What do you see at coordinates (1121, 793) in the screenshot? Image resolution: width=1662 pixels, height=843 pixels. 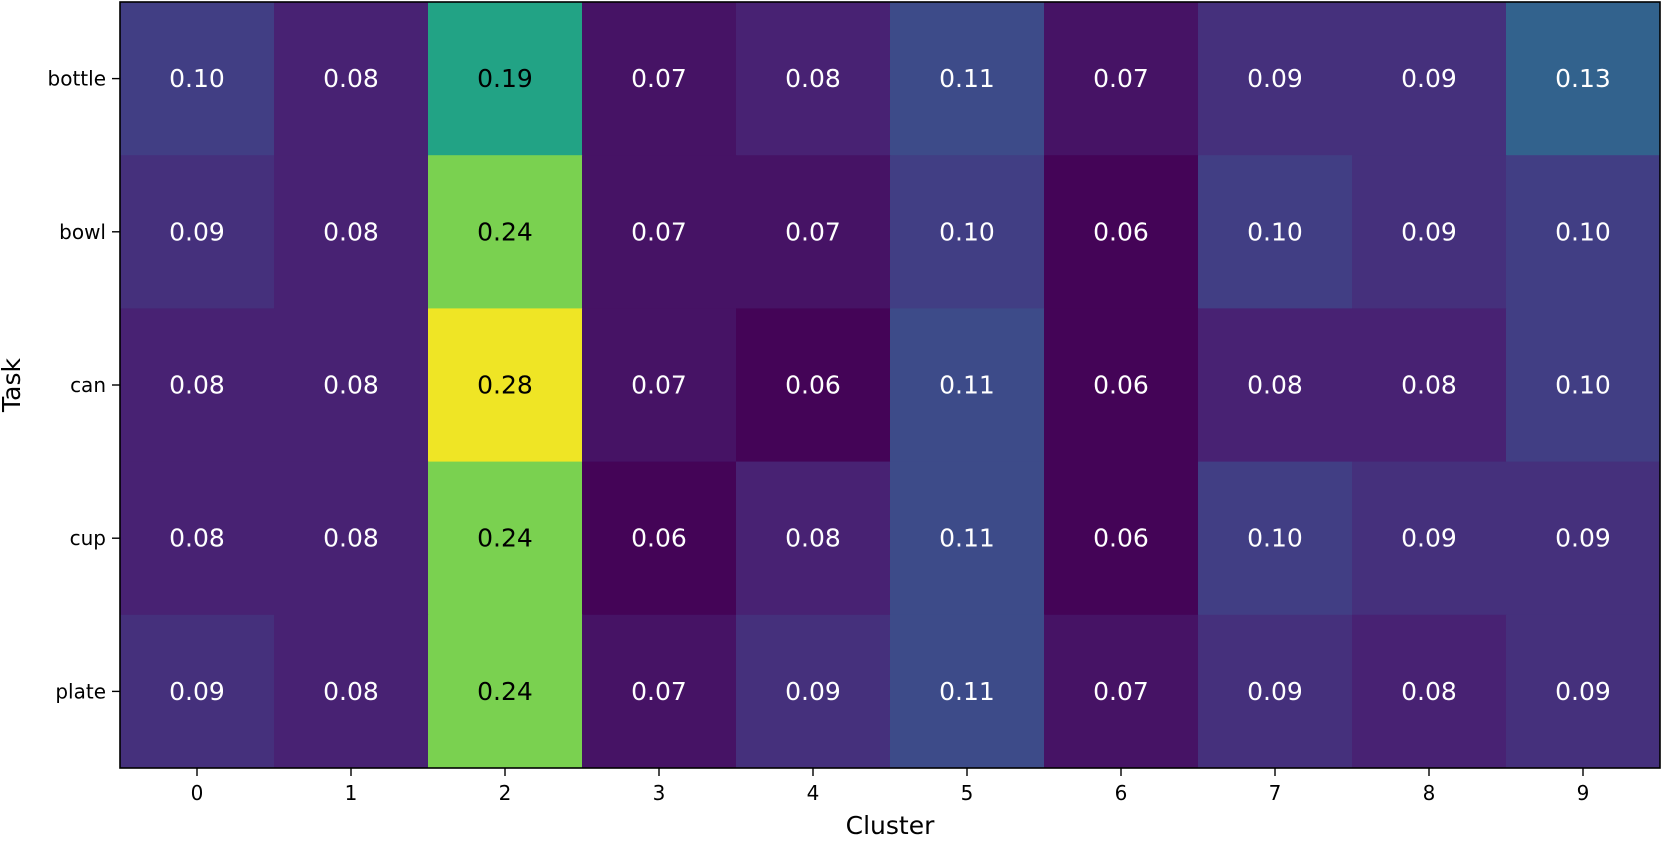 I see `x-tick-label: 6` at bounding box center [1121, 793].